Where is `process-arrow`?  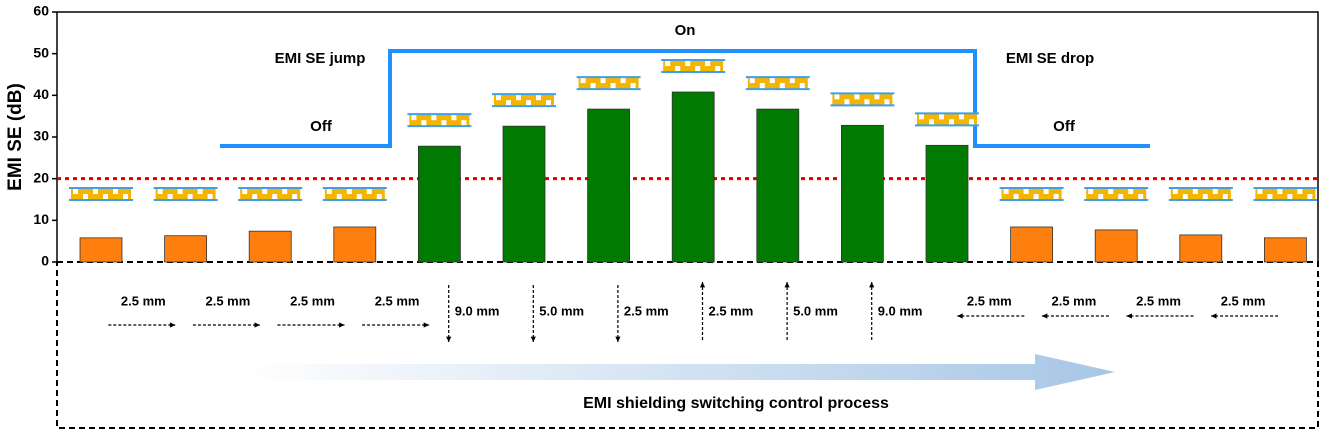 process-arrow is located at coordinates (677, 372).